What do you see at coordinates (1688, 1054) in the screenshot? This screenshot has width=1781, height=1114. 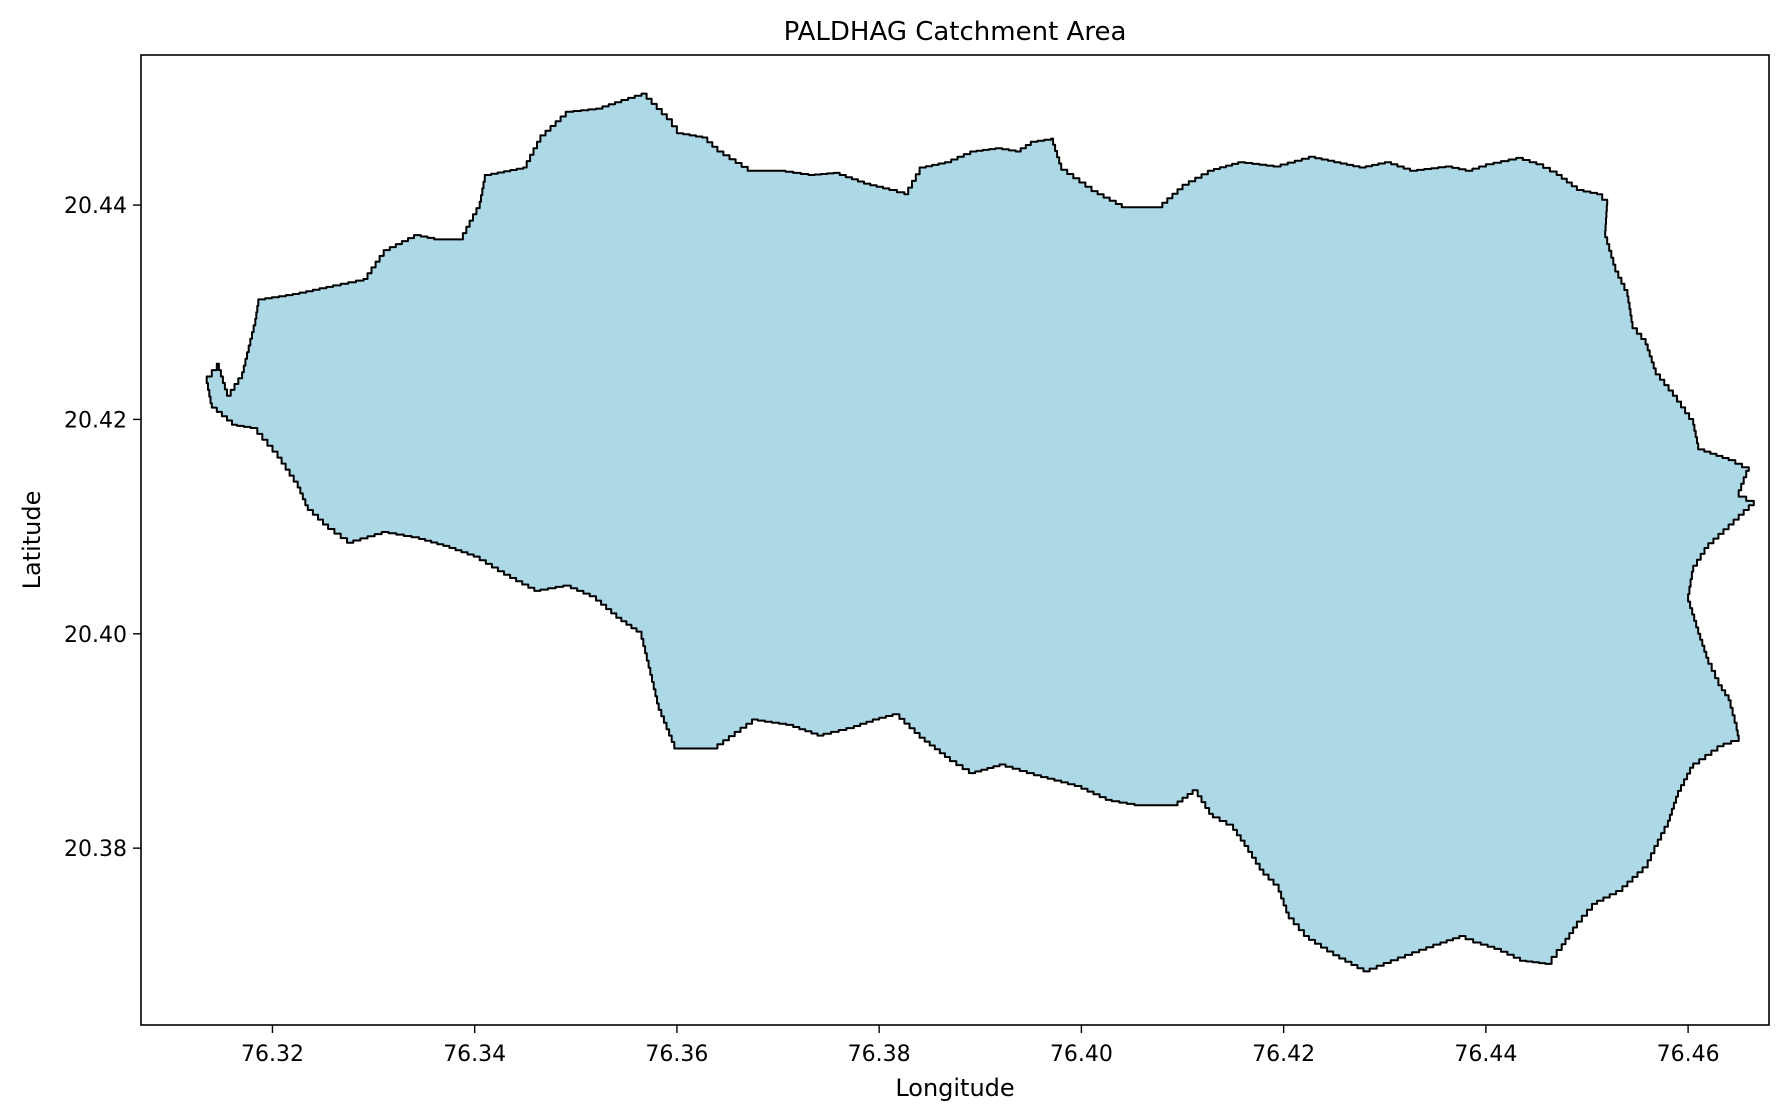 I see `x-tick-label: 76.46` at bounding box center [1688, 1054].